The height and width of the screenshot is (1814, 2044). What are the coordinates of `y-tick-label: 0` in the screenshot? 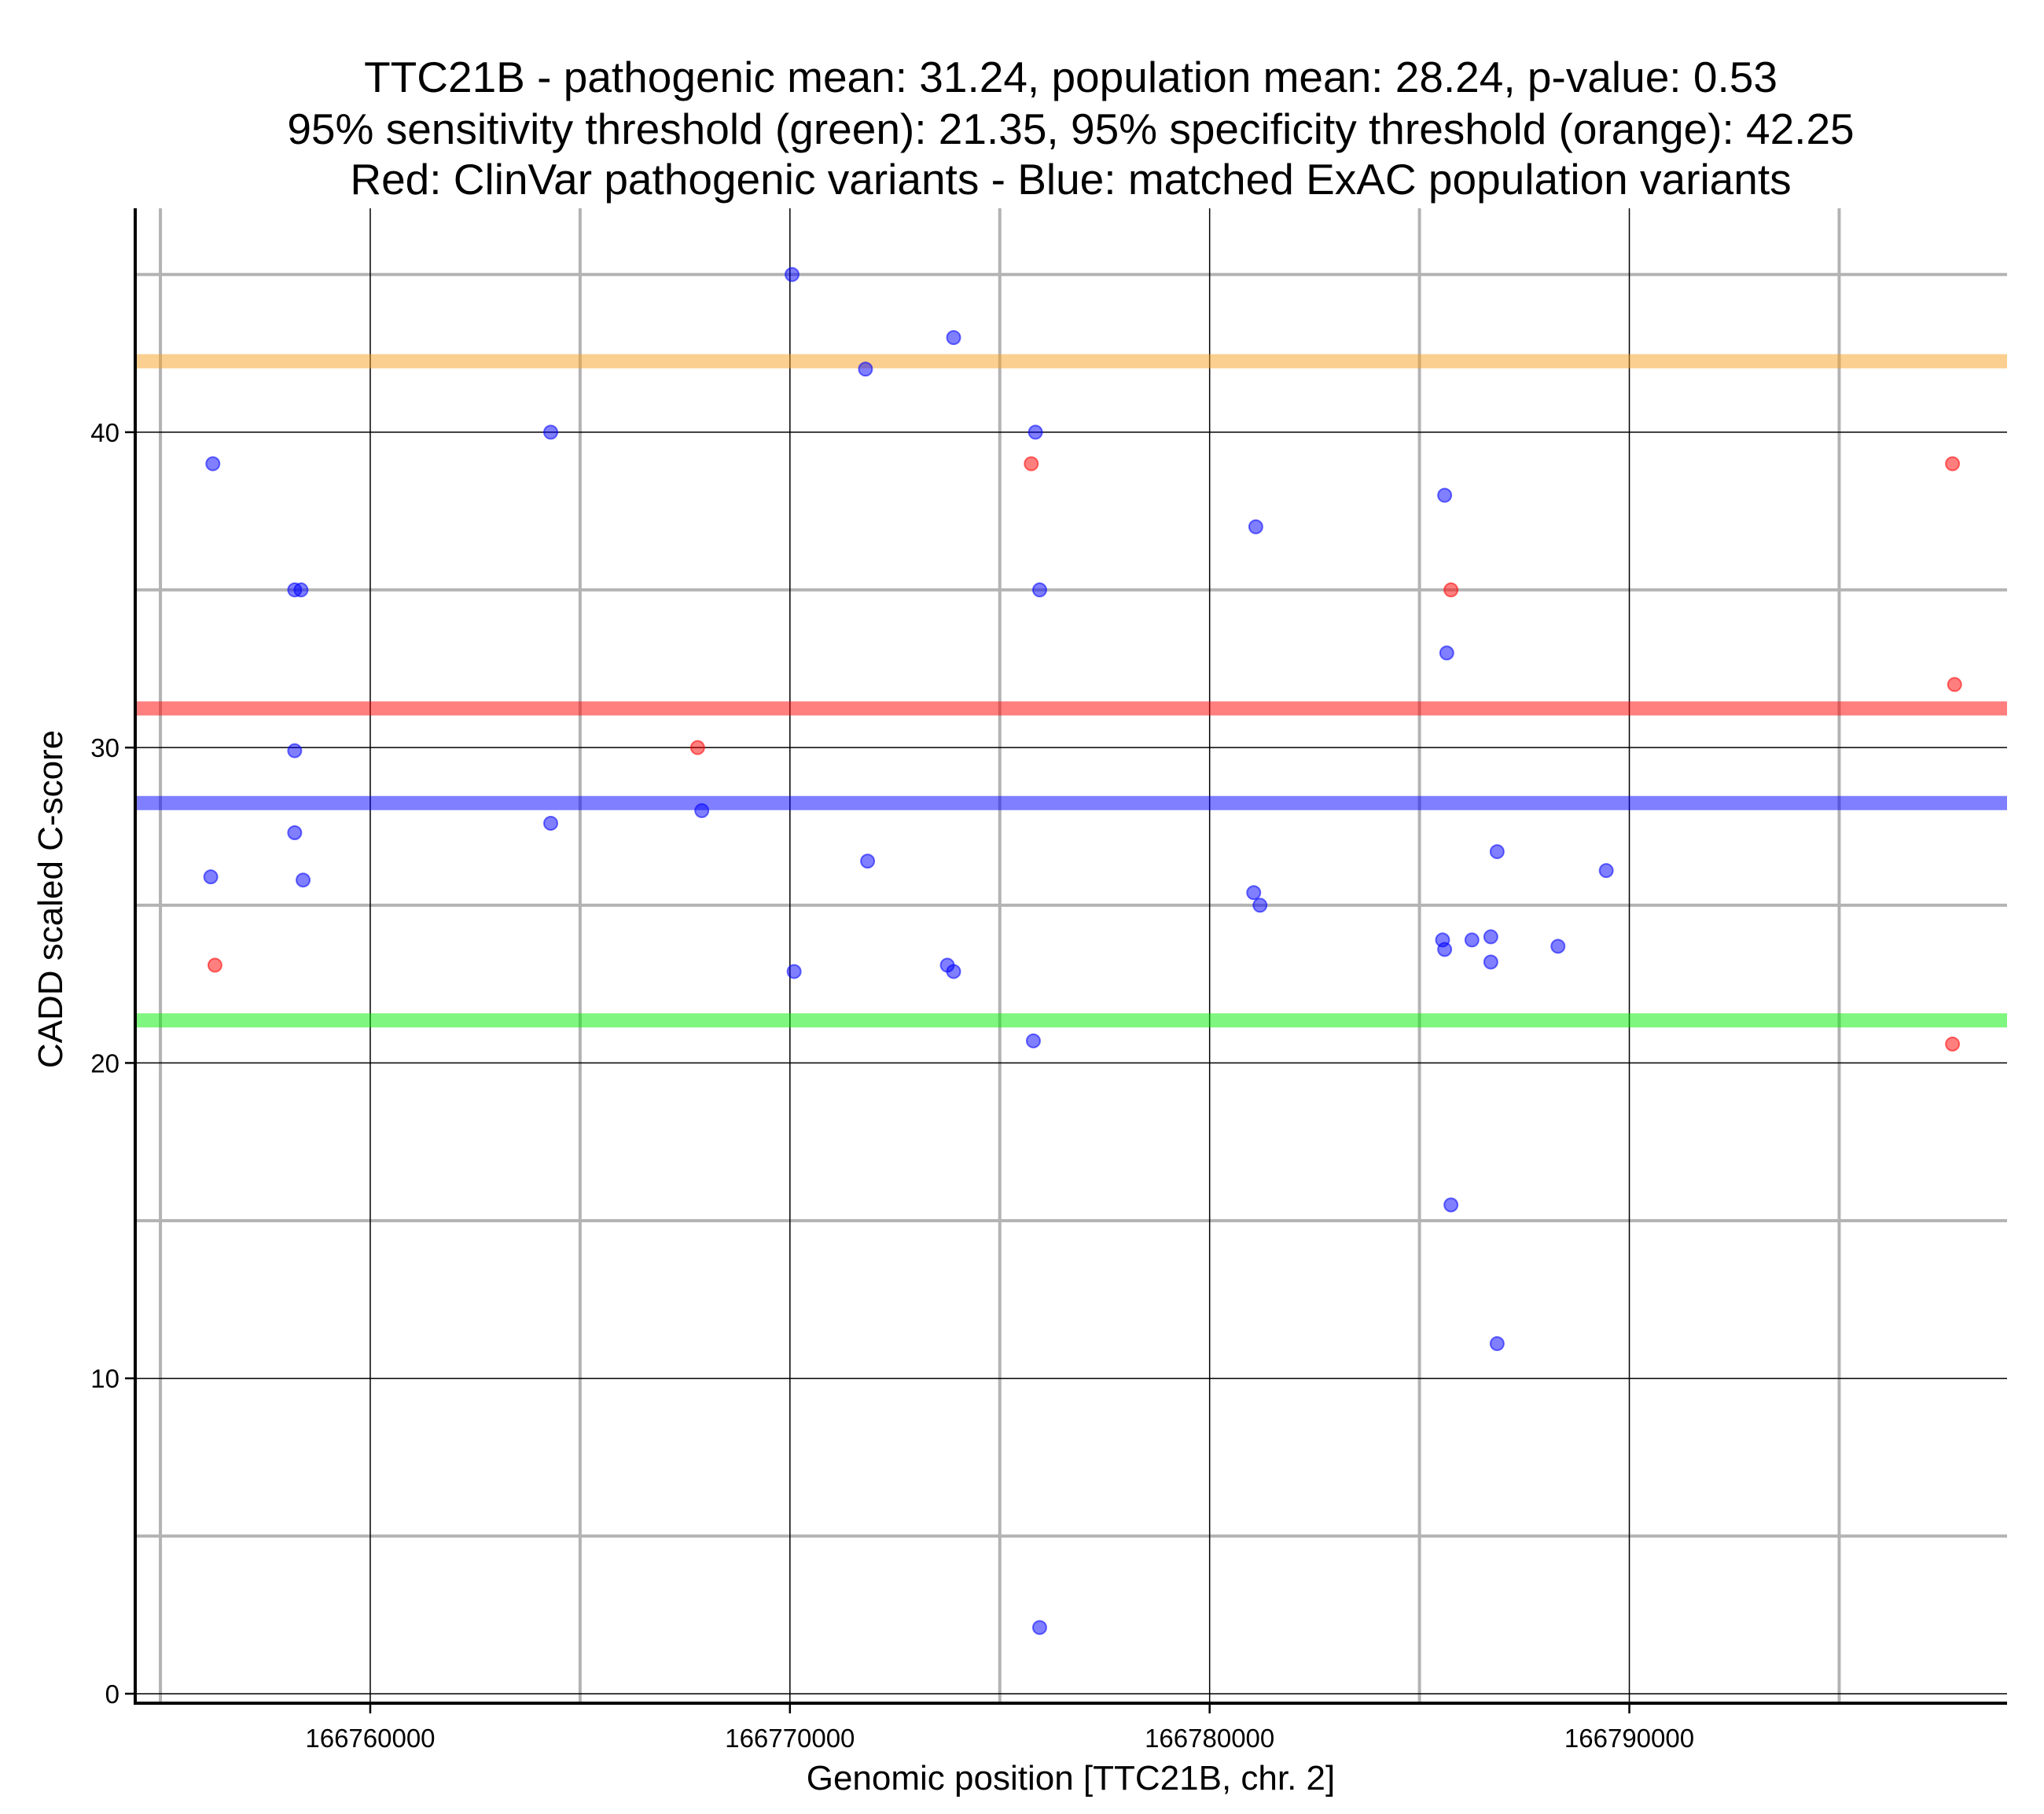 It's located at (112, 1694).